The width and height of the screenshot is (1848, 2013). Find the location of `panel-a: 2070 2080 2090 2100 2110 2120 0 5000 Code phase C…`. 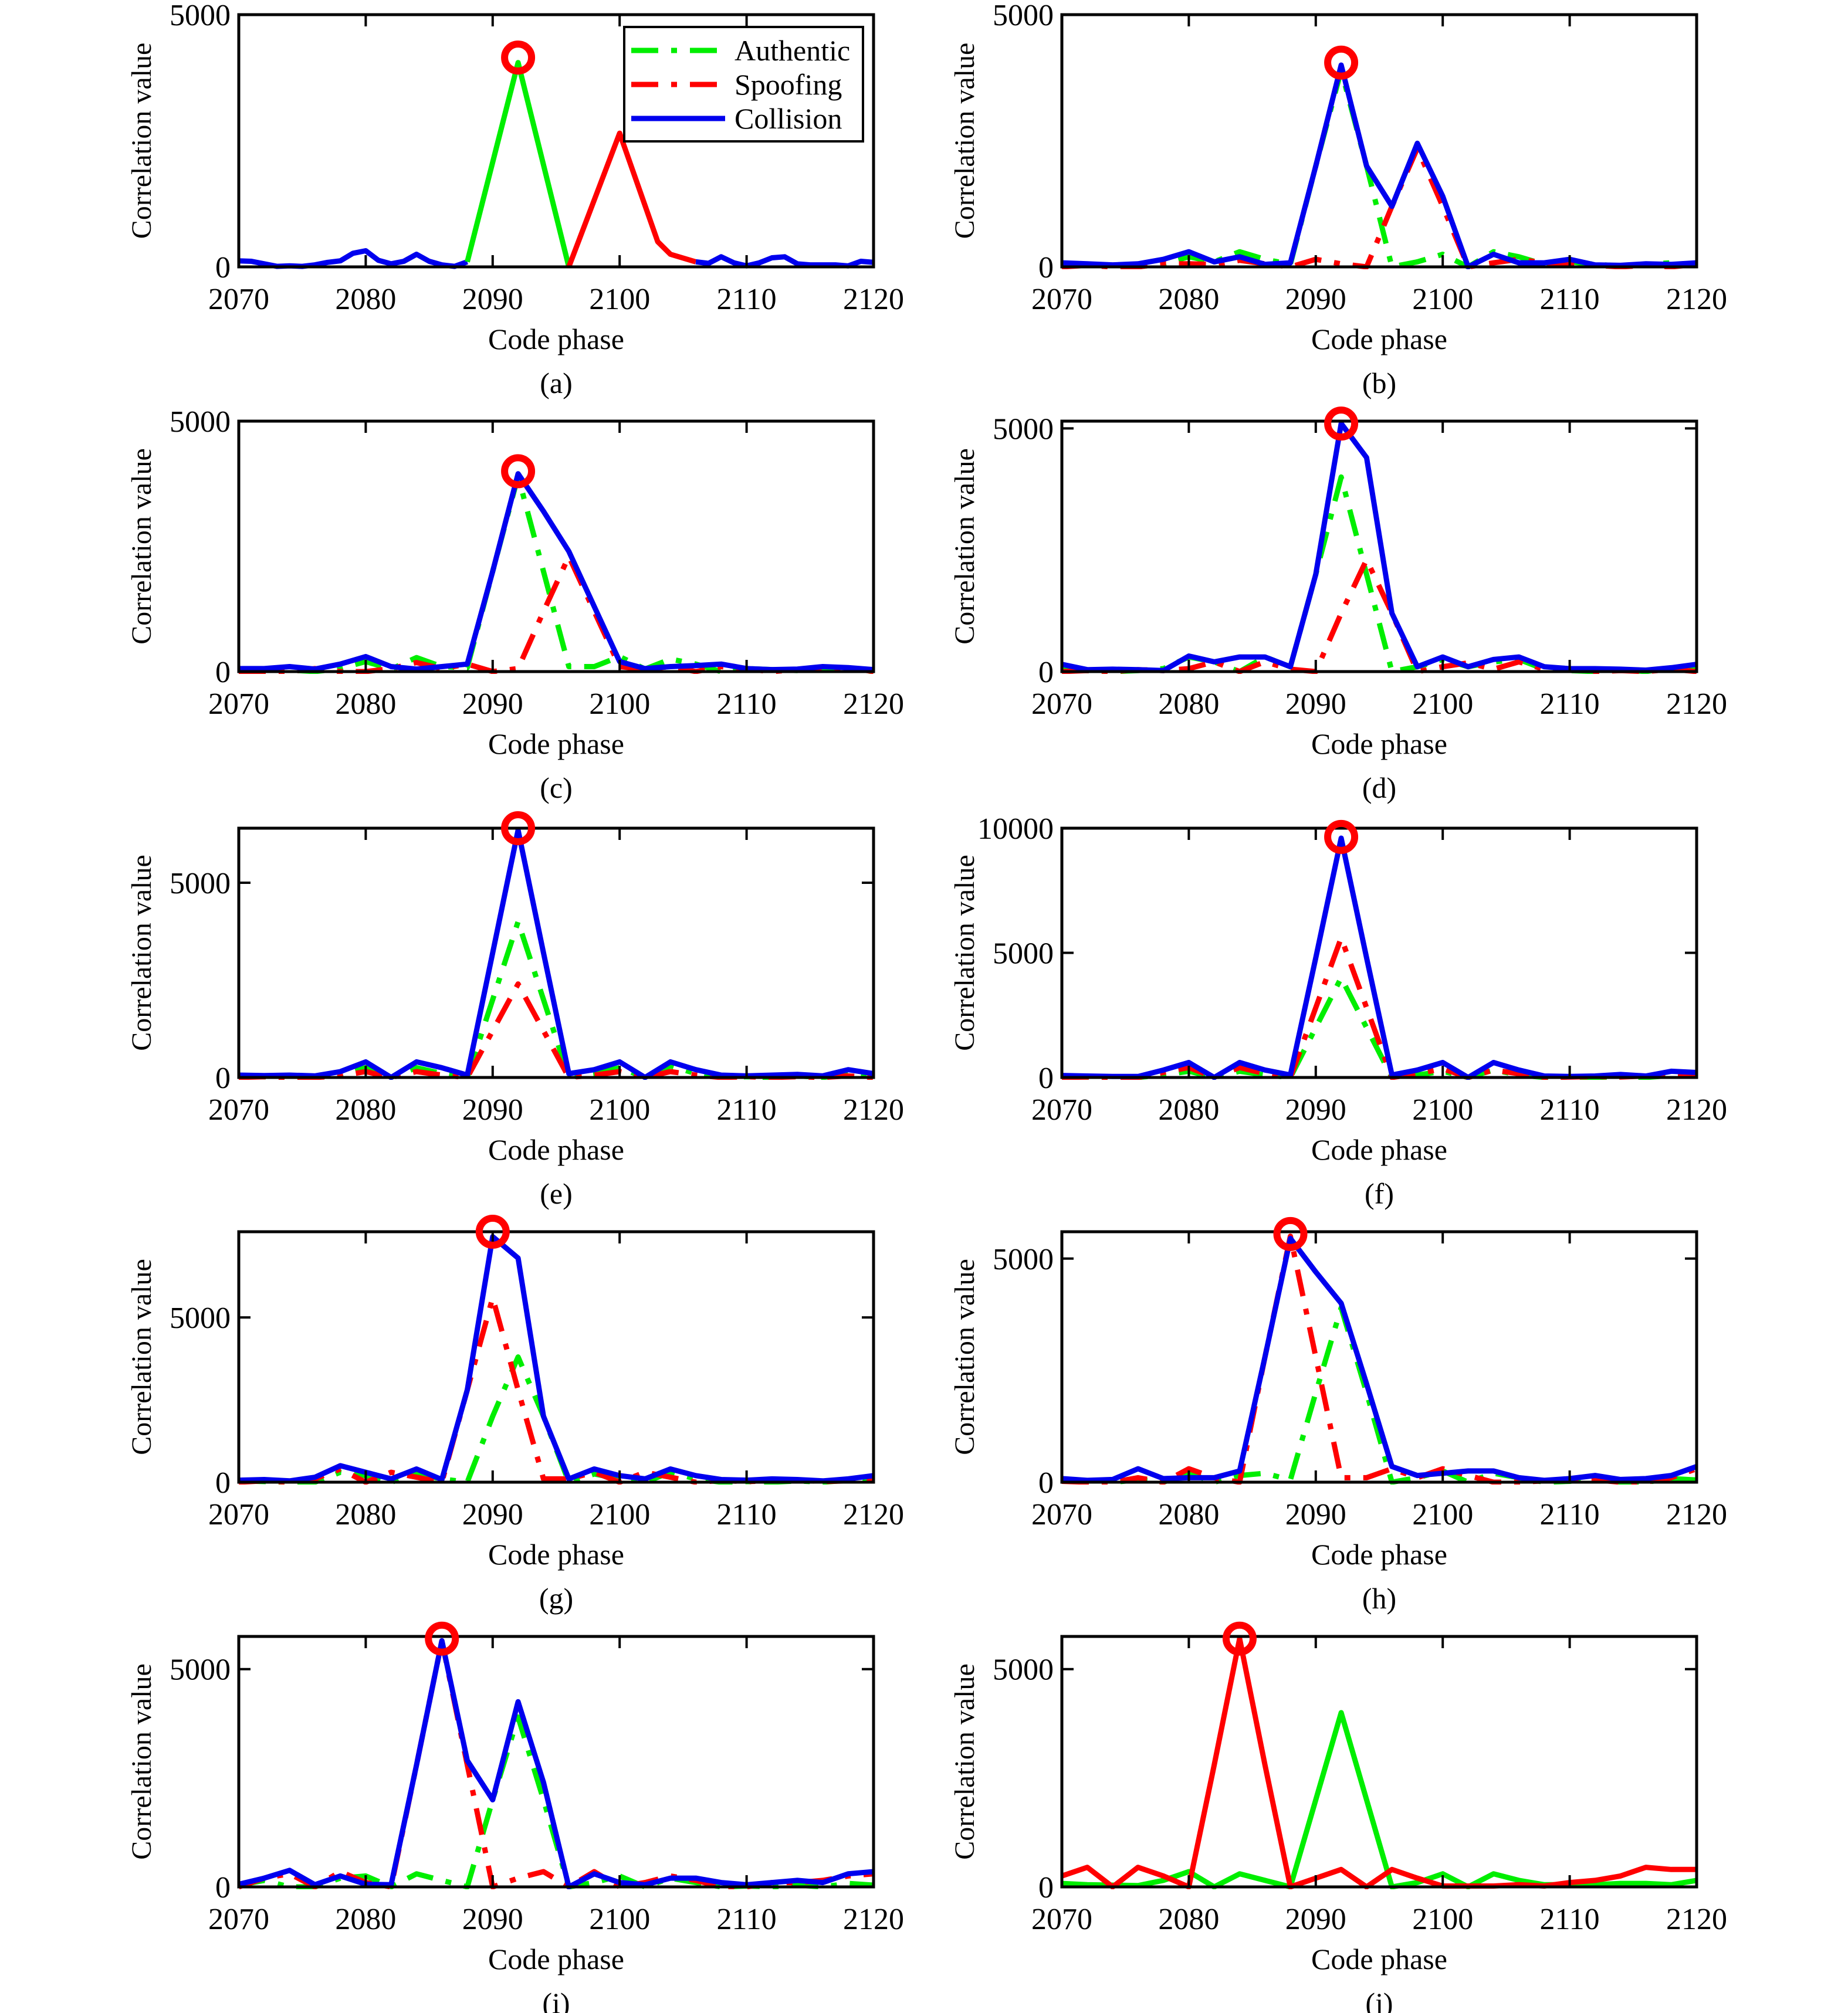

panel-a: 2070 2080 2090 2100 2110 2120 0 5000 Code phase C… is located at coordinates (515, 199).